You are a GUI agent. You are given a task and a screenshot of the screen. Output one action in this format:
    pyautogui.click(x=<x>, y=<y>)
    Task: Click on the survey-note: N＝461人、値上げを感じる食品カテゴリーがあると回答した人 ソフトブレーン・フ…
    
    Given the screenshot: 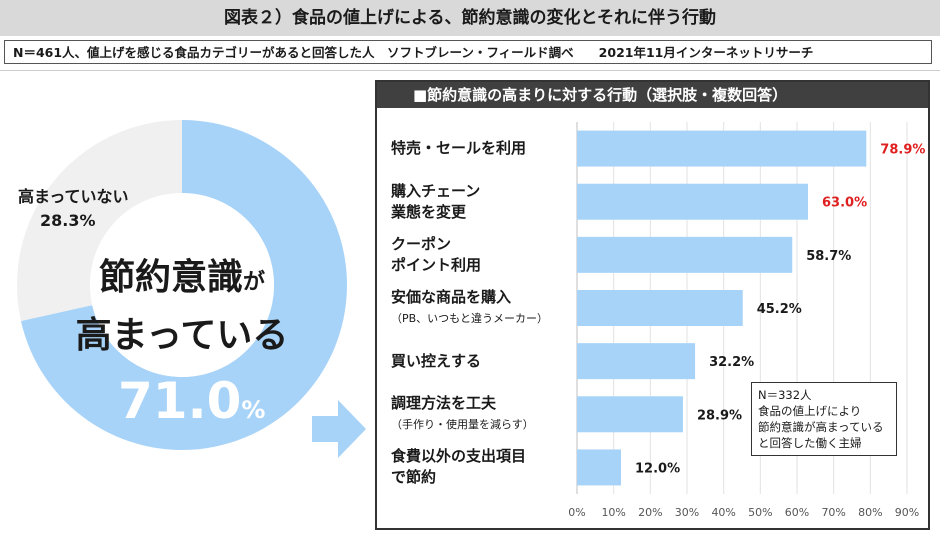 What is the action you would take?
    pyautogui.click(x=468, y=52)
    